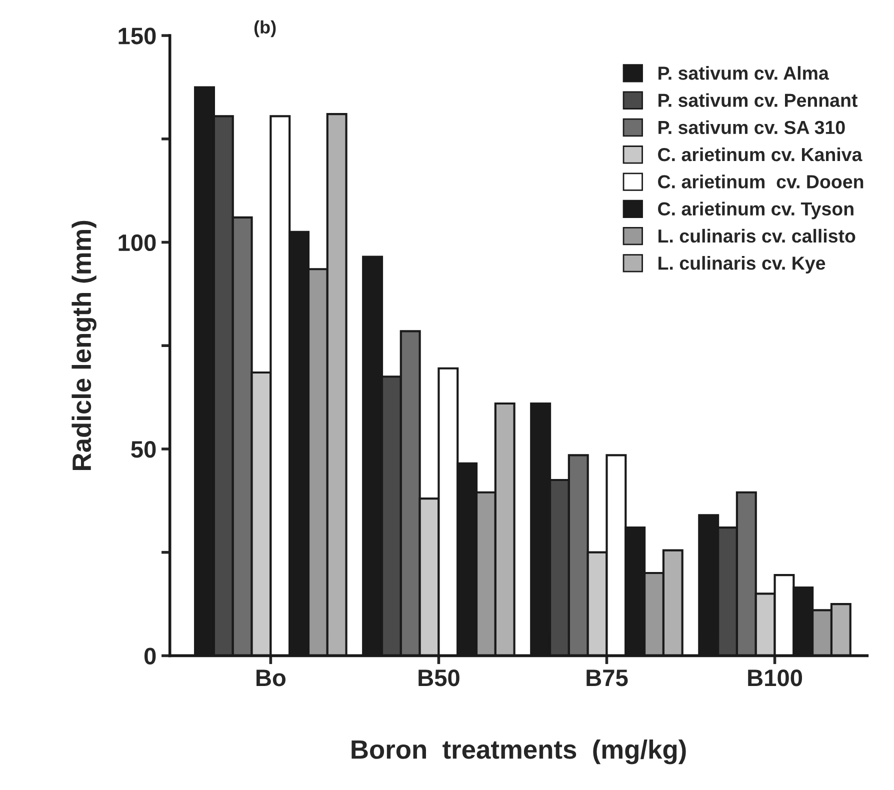  Describe the element at coordinates (751, 127) in the screenshot. I see `legend-label: P. sativum cv. SA 310` at that location.